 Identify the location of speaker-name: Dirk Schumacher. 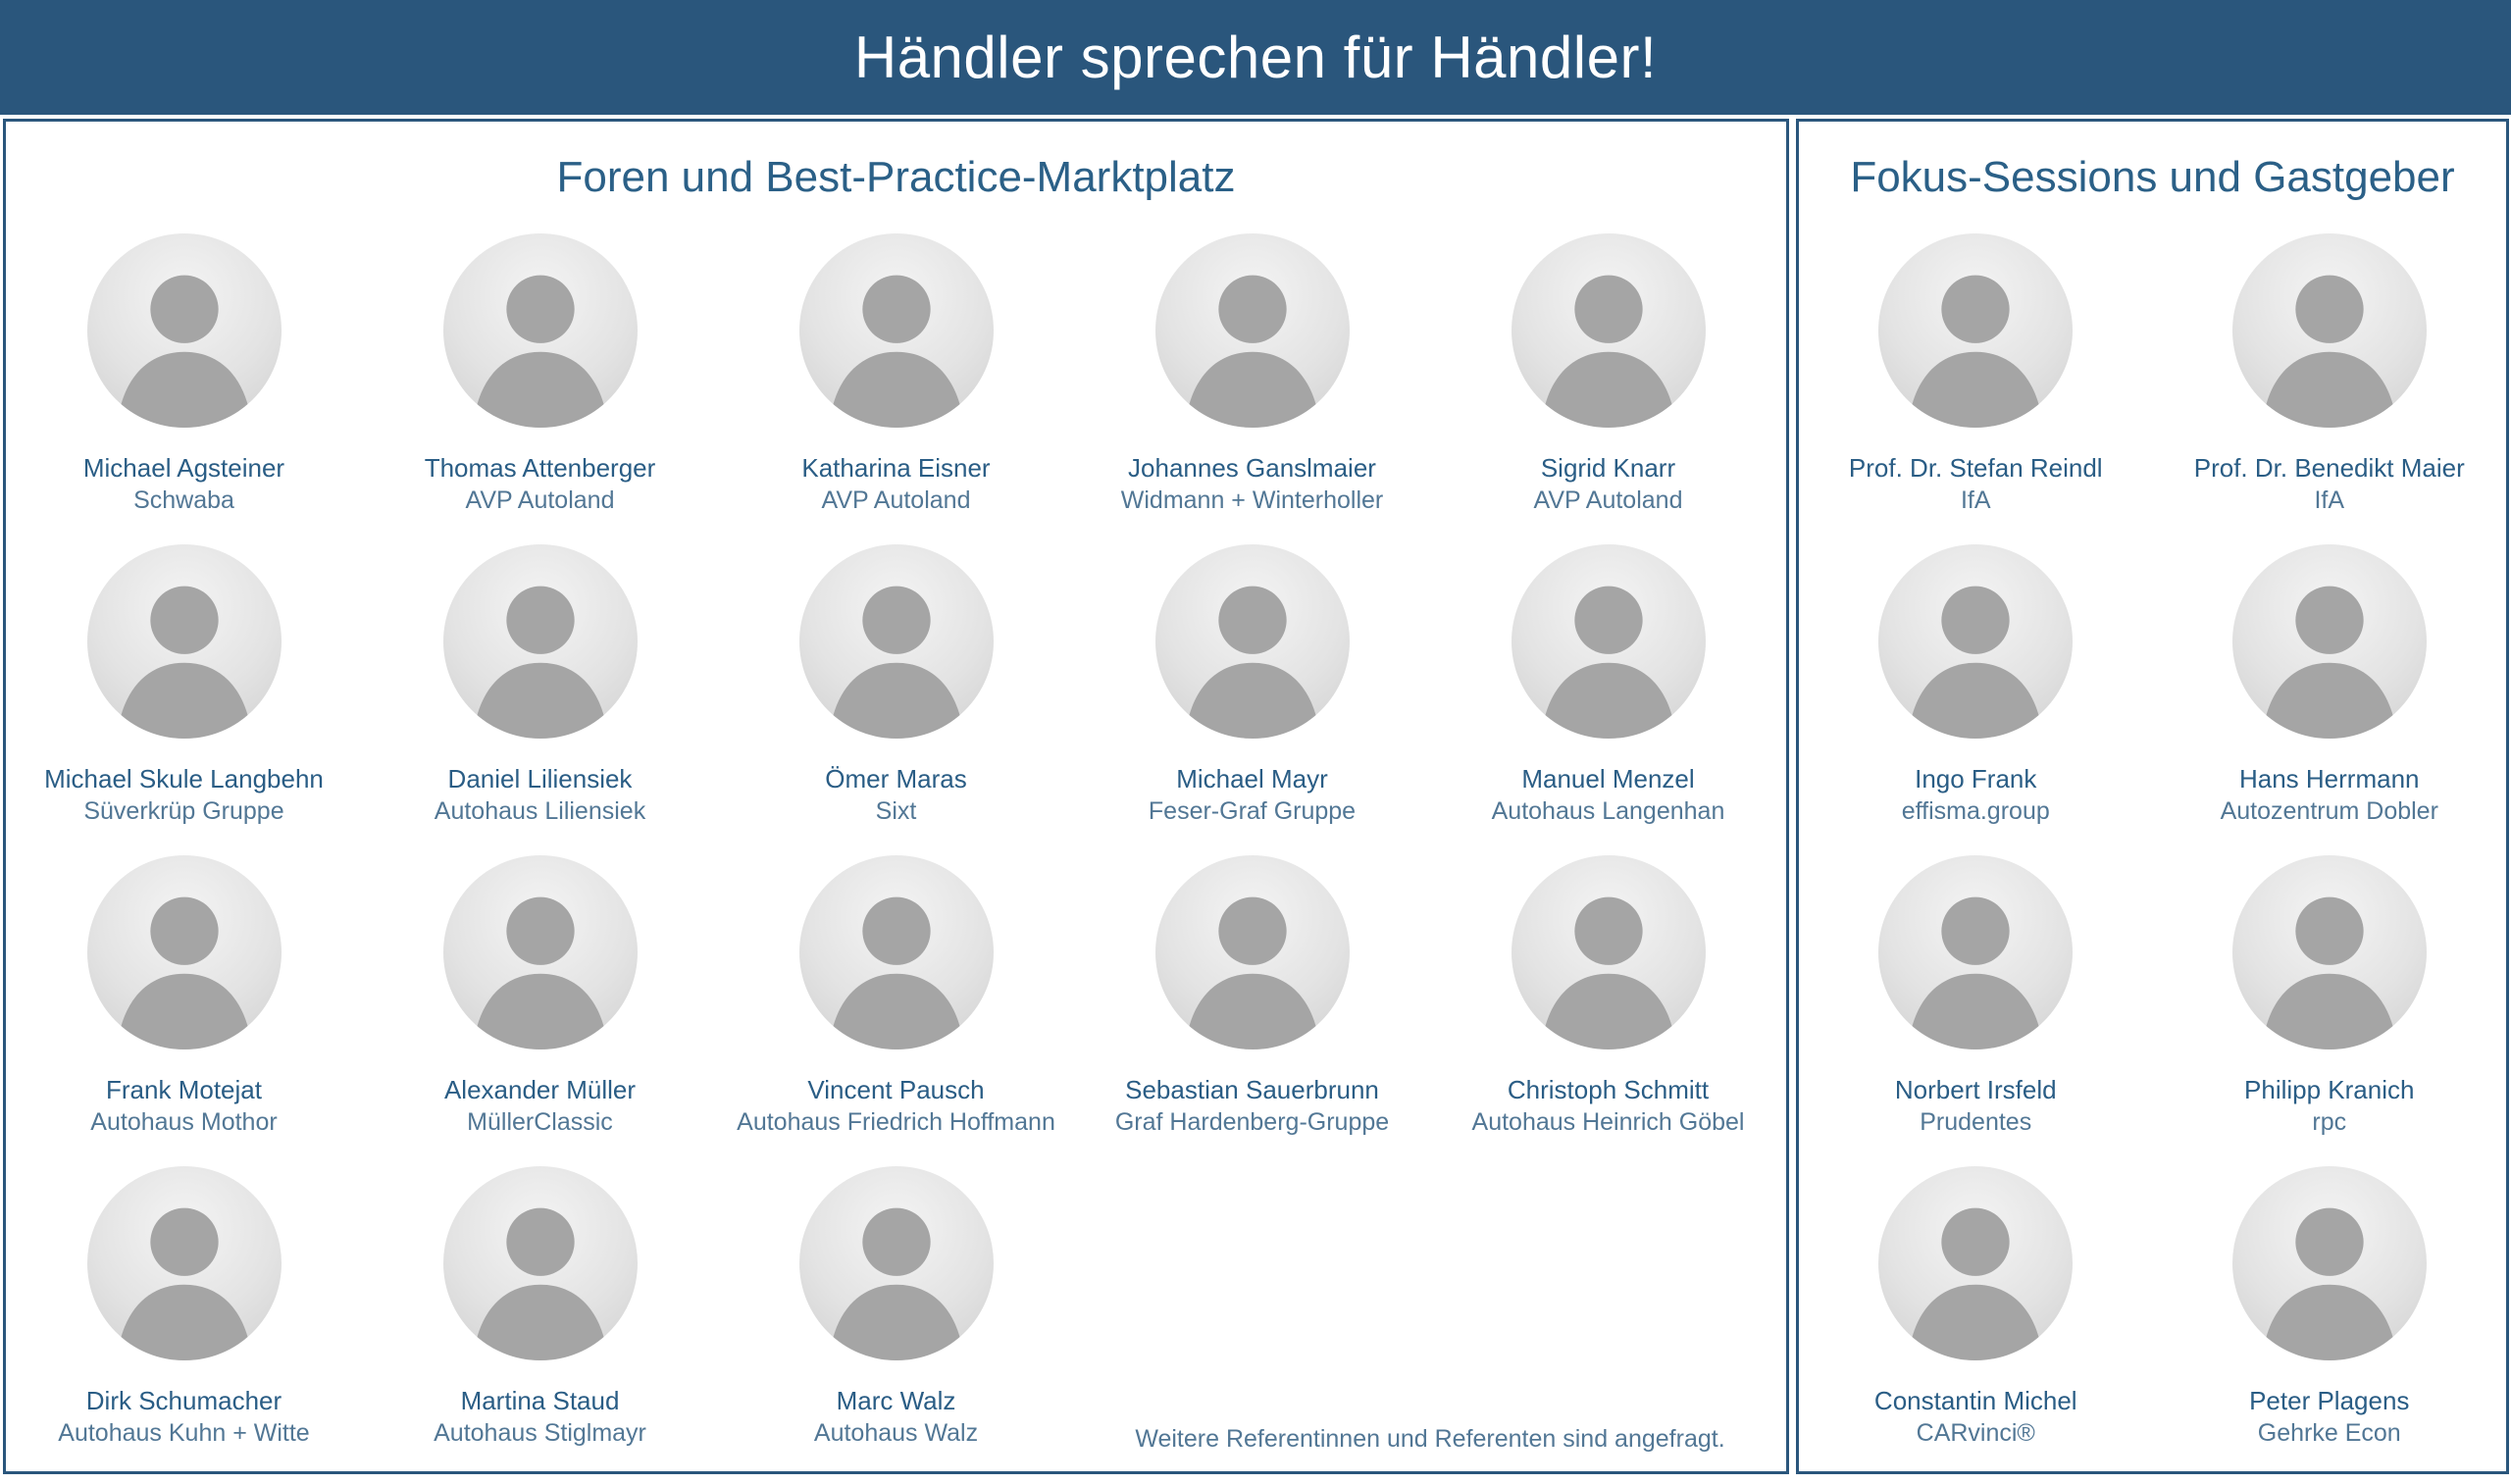
(183, 1401).